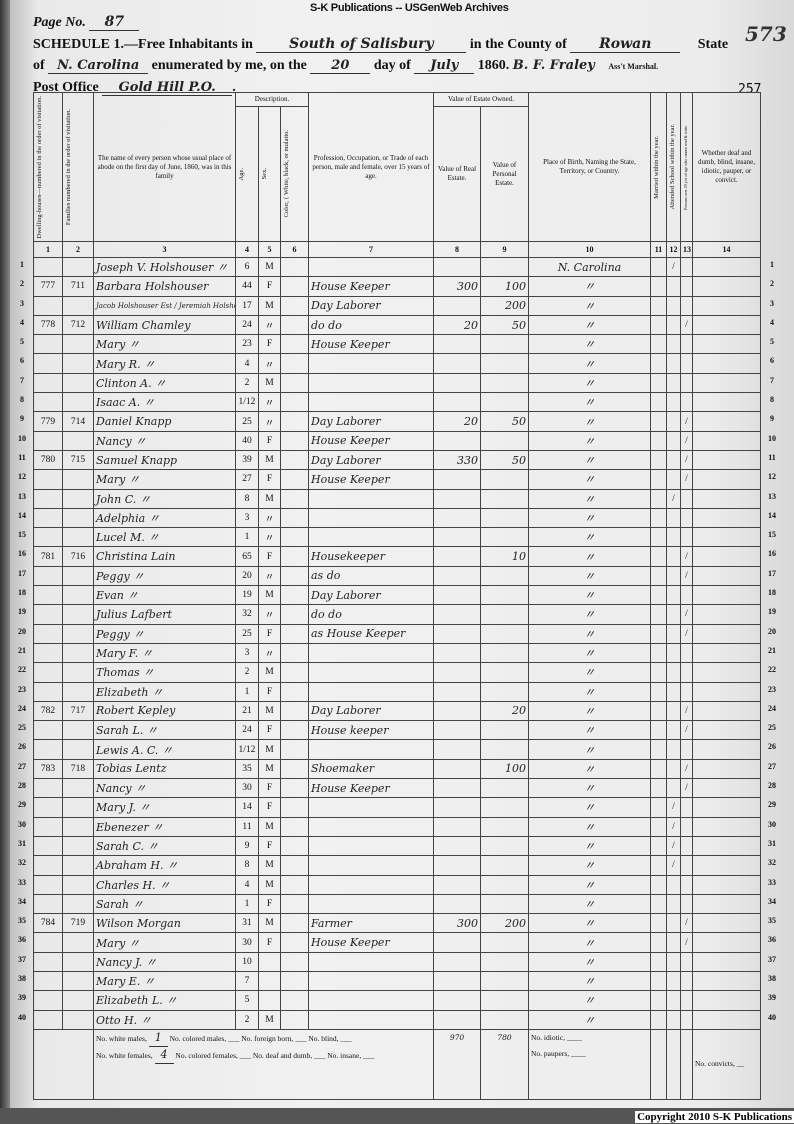 The height and width of the screenshot is (1124, 794). What do you see at coordinates (269, 576) in the screenshot?
I see `cell-sex: 〃` at bounding box center [269, 576].